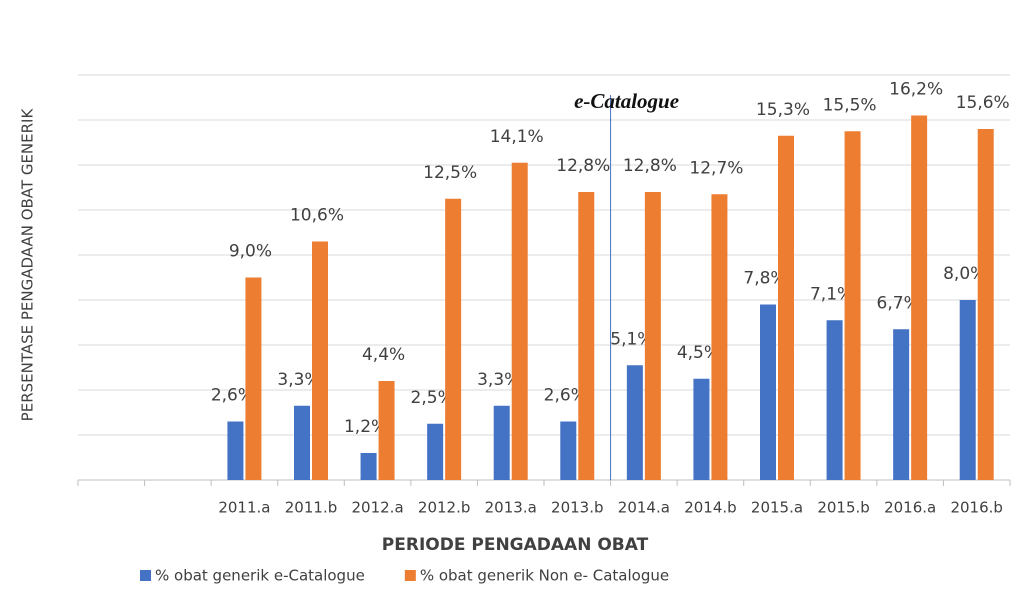 This screenshot has width=1027, height=590. I want to click on data-label: 7,1%, so click(831, 294).